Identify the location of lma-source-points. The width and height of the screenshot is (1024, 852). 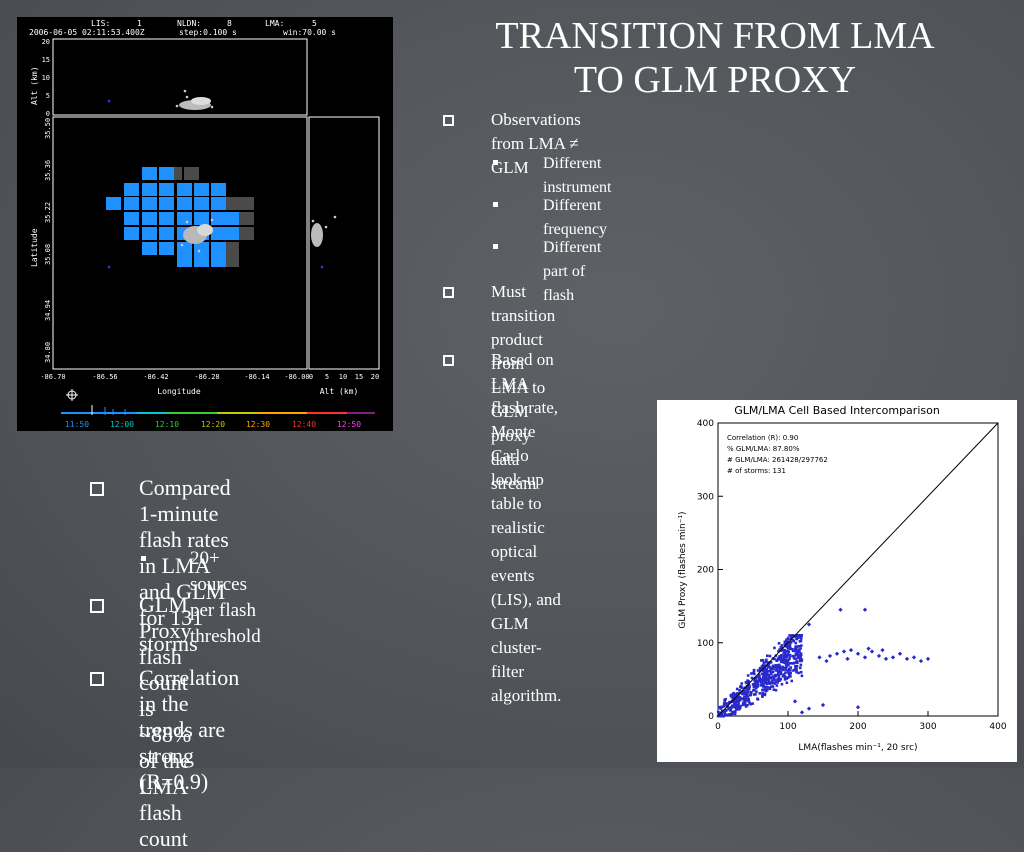
(197, 235).